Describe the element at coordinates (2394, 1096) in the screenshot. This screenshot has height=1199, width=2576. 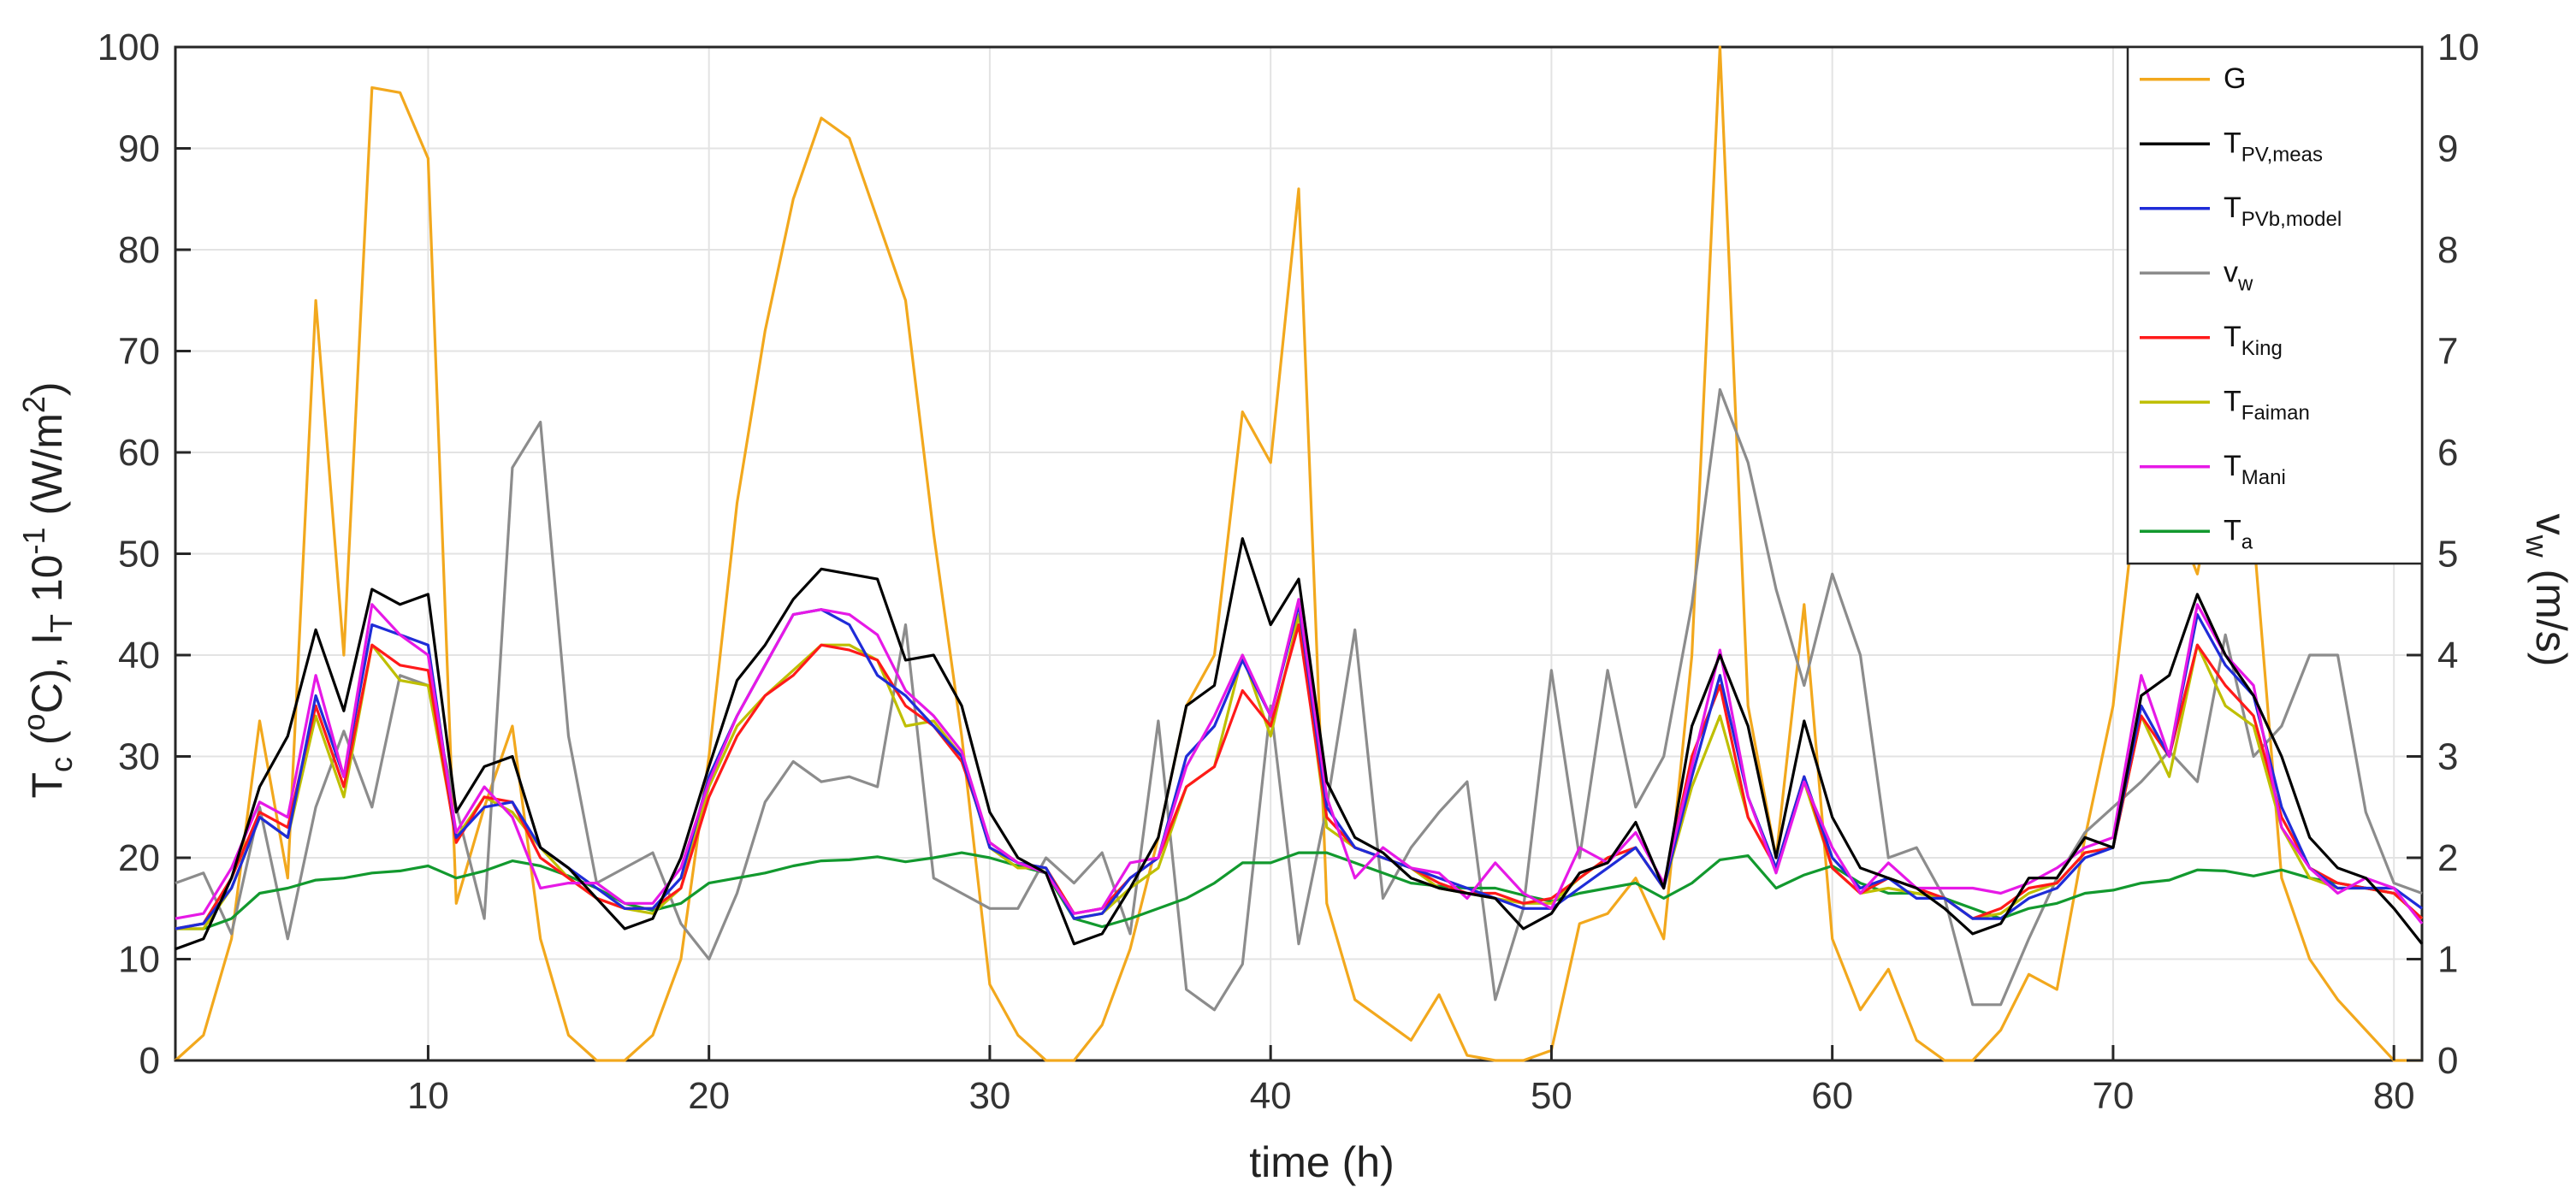
I see `x-tick-label: 80` at that location.